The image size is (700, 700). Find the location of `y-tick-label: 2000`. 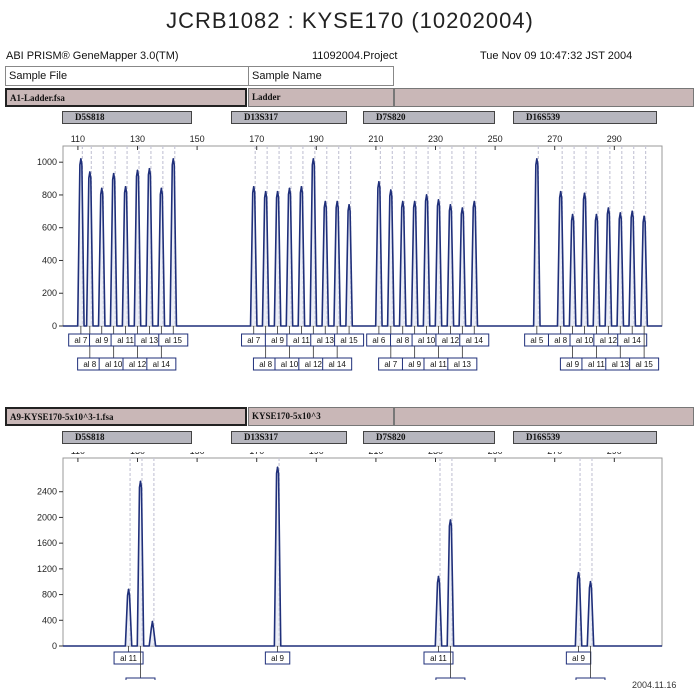

y-tick-label: 2000 is located at coordinates (47, 517).